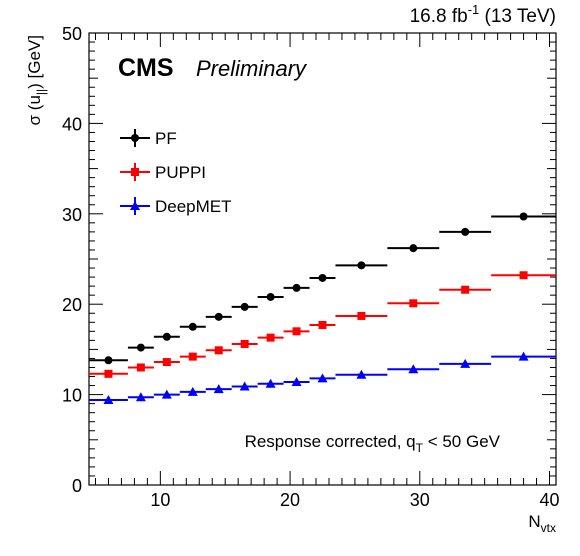 The width and height of the screenshot is (580, 556). Describe the element at coordinates (420, 500) in the screenshot. I see `x-tick-label: 30` at that location.